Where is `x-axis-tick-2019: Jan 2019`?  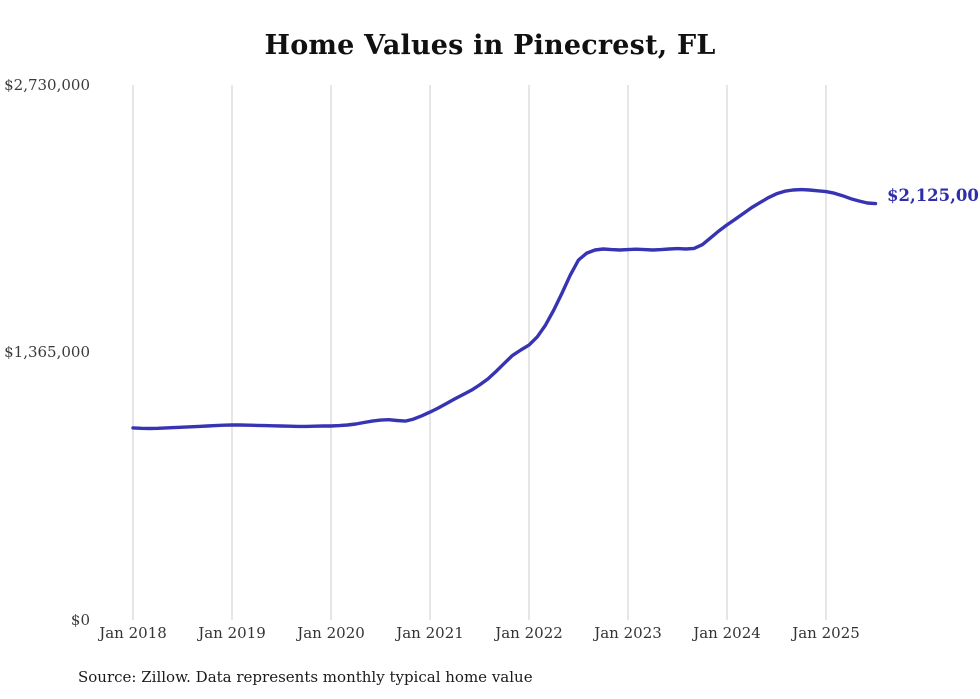 x-axis-tick-2019: Jan 2019 is located at coordinates (232, 633).